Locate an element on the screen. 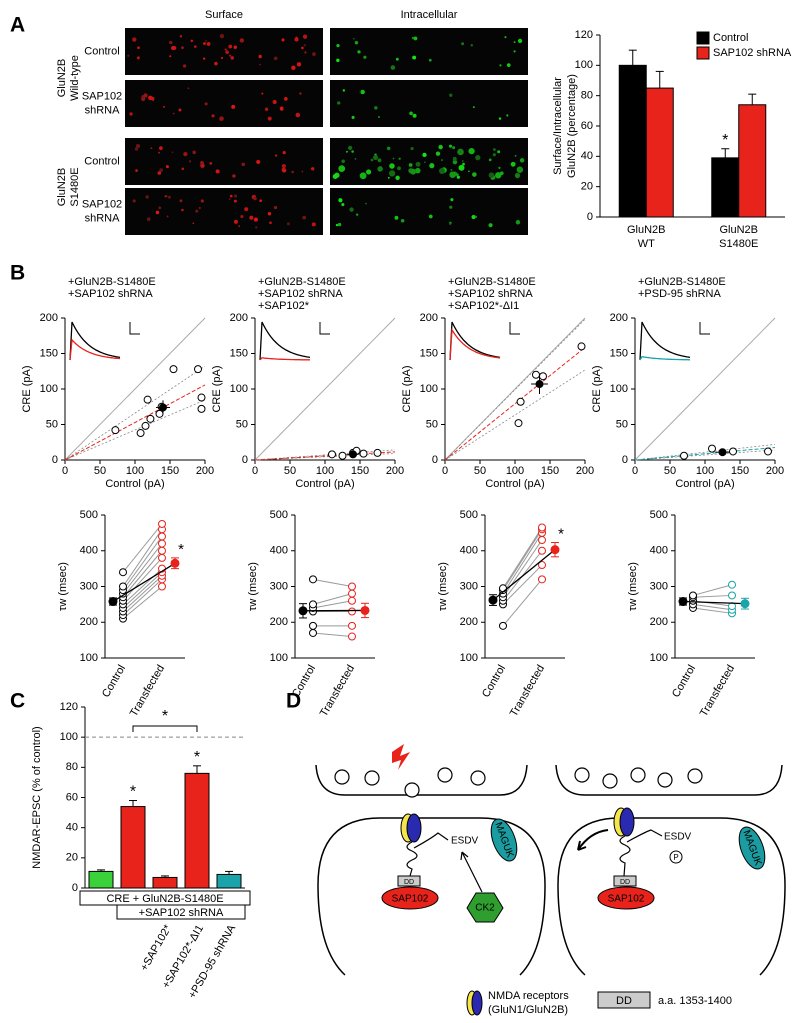 This screenshot has width=800, height=1023. group-label: CRE + GluN2B-S1480E is located at coordinates (164, 899).